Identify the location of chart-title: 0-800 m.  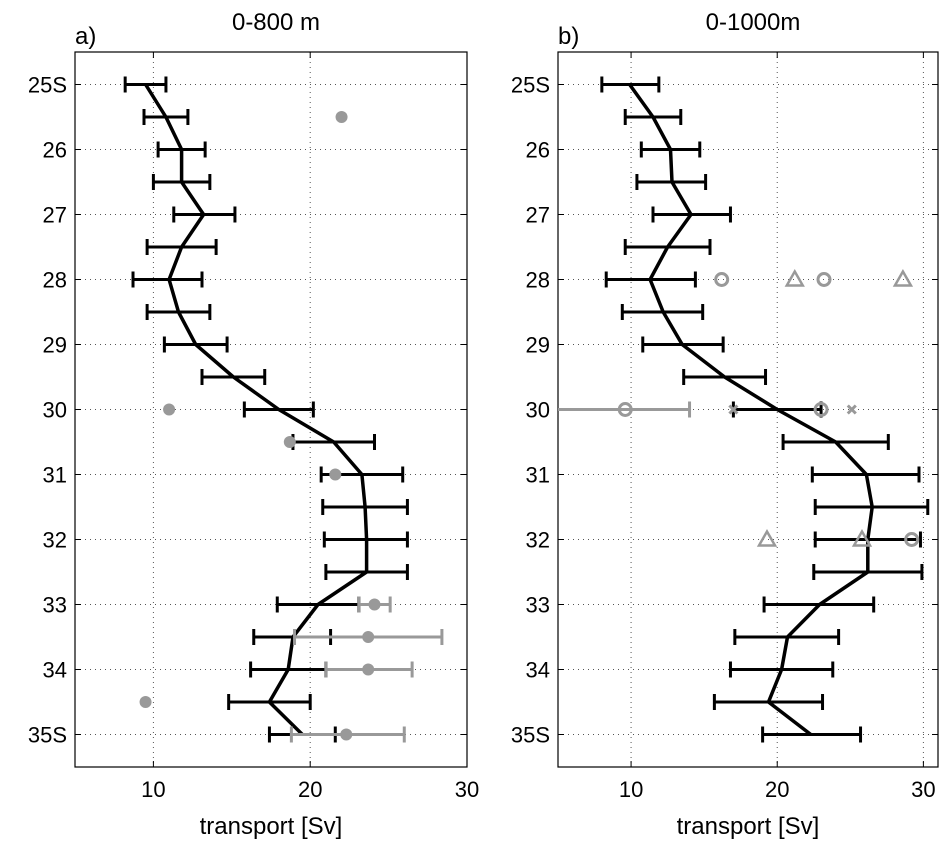
(276, 22).